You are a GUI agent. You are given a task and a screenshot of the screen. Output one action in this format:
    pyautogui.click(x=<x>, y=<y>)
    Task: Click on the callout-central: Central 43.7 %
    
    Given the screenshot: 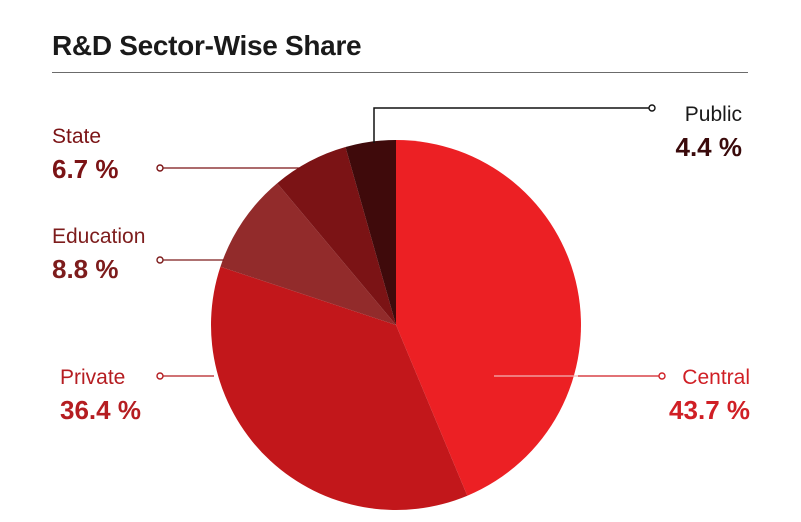 What is the action you would take?
    pyautogui.click(x=622, y=395)
    